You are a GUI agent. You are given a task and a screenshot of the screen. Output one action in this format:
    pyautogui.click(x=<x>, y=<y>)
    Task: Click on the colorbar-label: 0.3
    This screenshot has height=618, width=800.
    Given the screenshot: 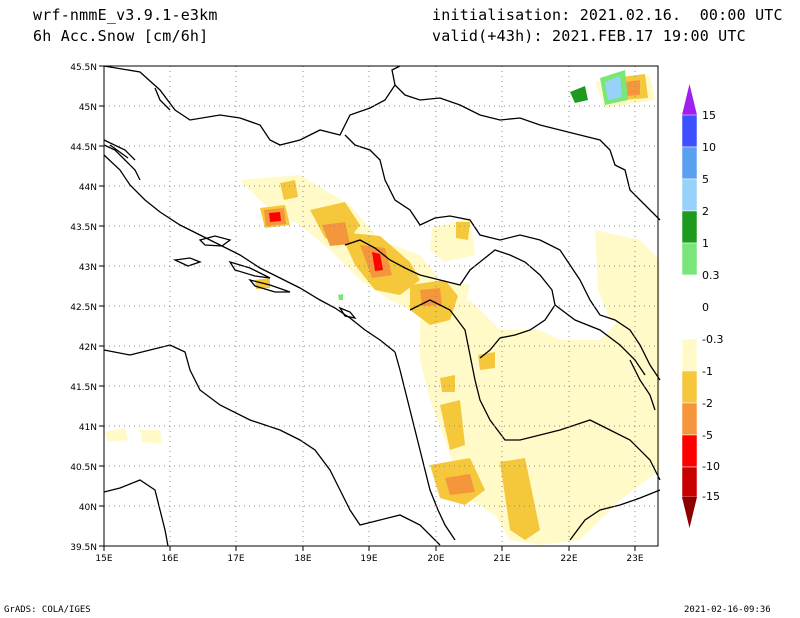 What is the action you would take?
    pyautogui.click(x=711, y=275)
    